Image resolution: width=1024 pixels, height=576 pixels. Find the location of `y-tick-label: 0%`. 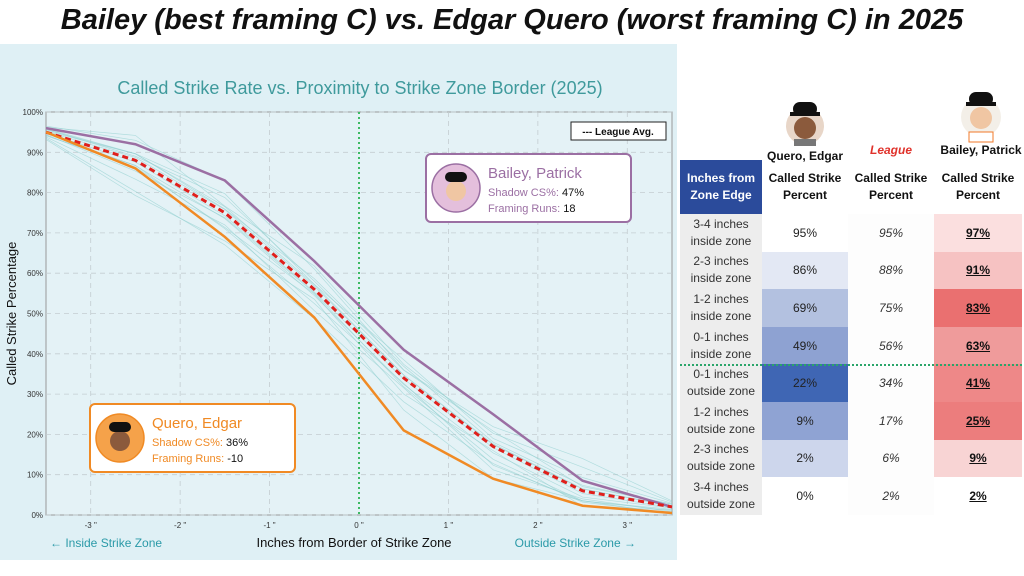

y-tick-label: 0% is located at coordinates (37, 515).